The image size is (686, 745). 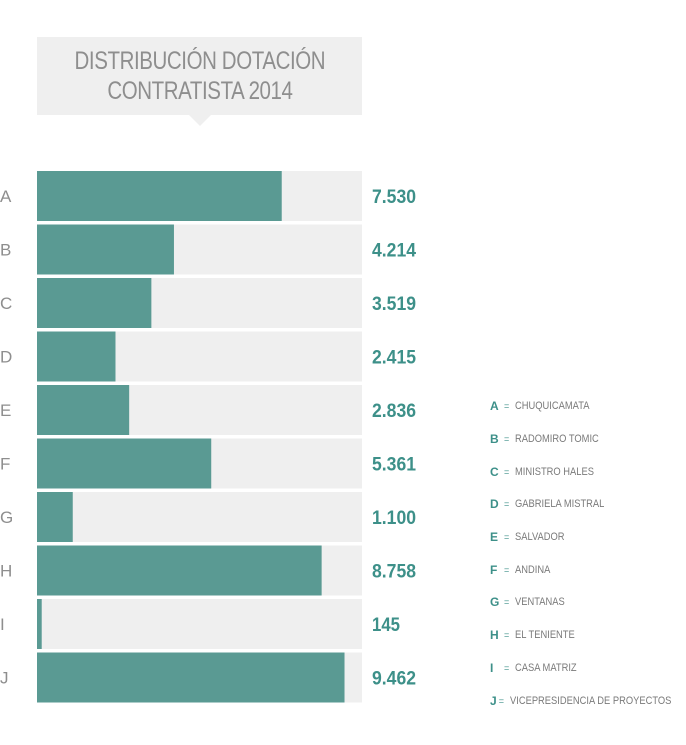 What do you see at coordinates (493, 700) in the screenshot?
I see `legend-key: J` at bounding box center [493, 700].